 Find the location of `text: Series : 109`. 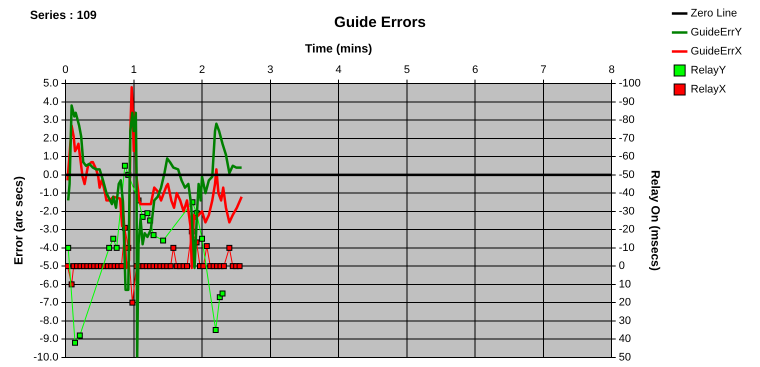

text: Series : 109 is located at coordinates (63, 15).